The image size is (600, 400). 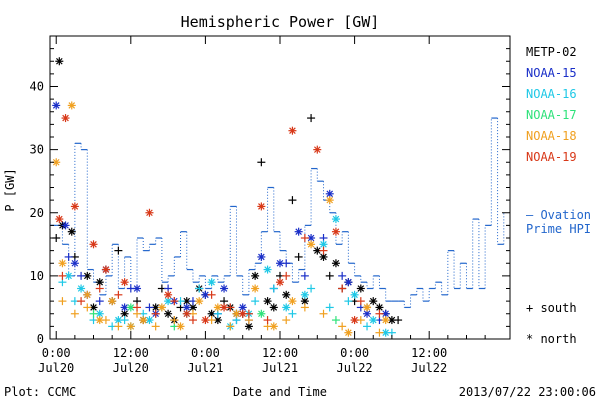 What do you see at coordinates (280, 22) in the screenshot?
I see `chart-title: Hemispheric Power [GW]` at bounding box center [280, 22].